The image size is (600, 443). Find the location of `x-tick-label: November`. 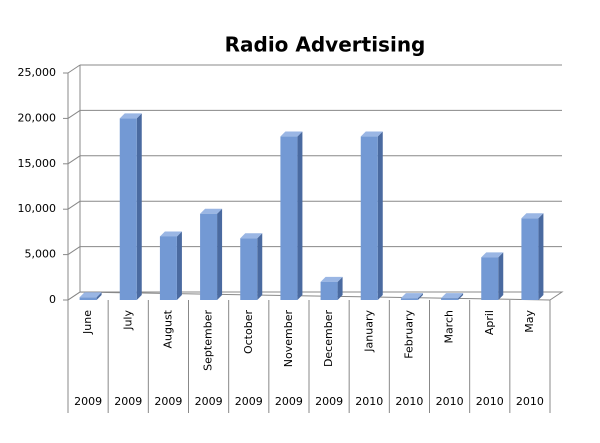

x-tick-label: November is located at coordinates (288, 339).